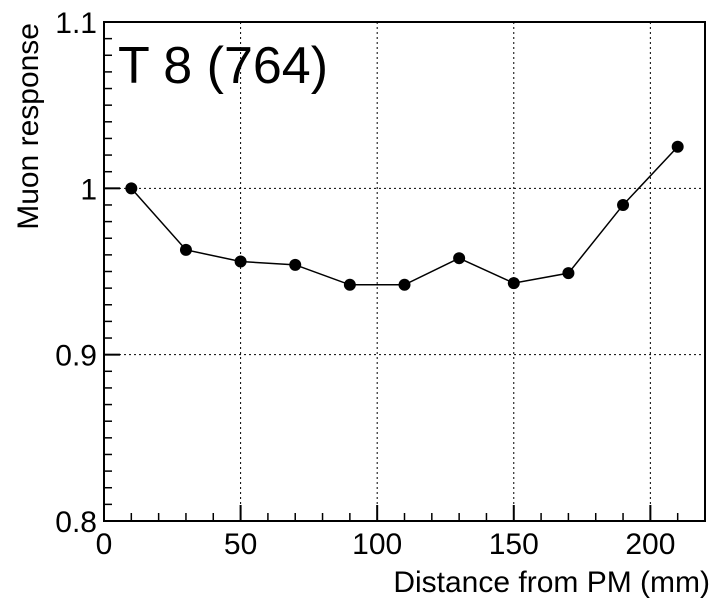  I want to click on x-tick-label: 100, so click(377, 544).